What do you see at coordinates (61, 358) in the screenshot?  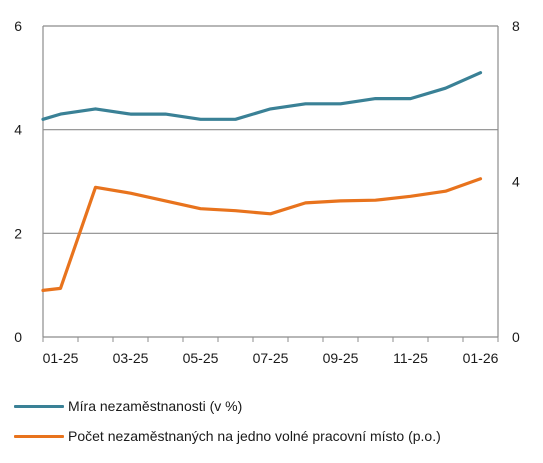 I see `x-tick-label-01-25: 01-25` at bounding box center [61, 358].